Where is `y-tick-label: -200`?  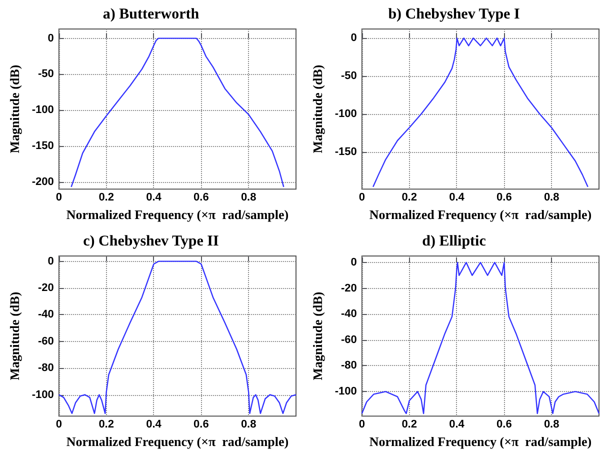
y-tick-label: -200 is located at coordinates (43, 182).